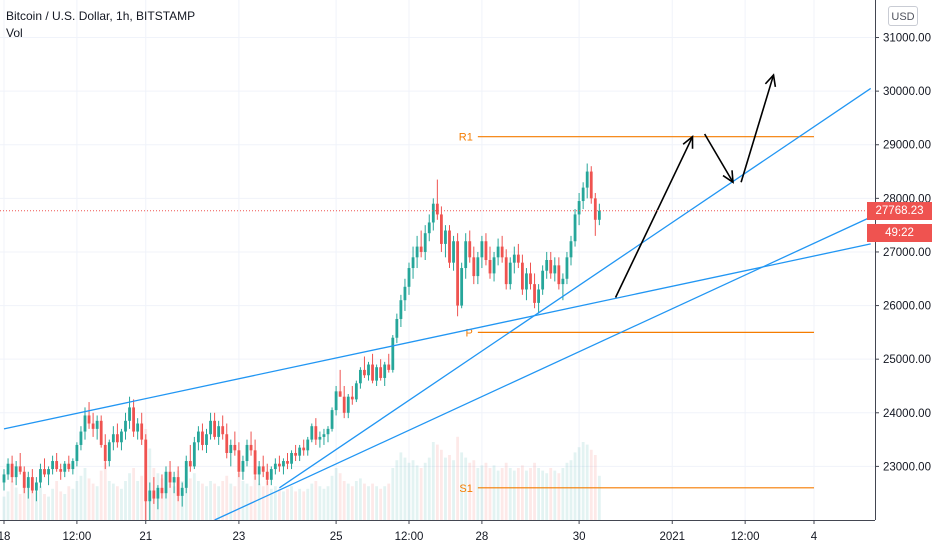  What do you see at coordinates (899, 232) in the screenshot?
I see `countdown-tag: 49:22` at bounding box center [899, 232].